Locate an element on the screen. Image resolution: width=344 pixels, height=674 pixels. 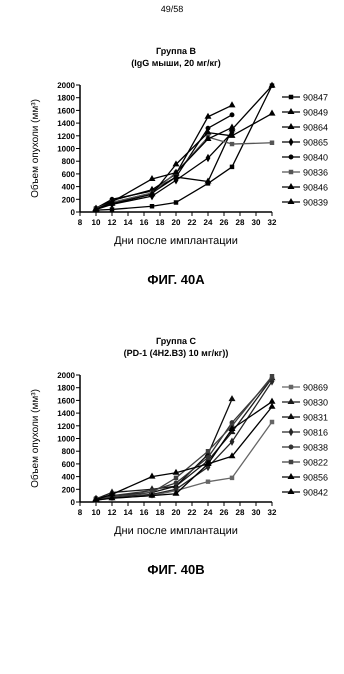
legend-label: 90836 is located at coordinates (315, 173).